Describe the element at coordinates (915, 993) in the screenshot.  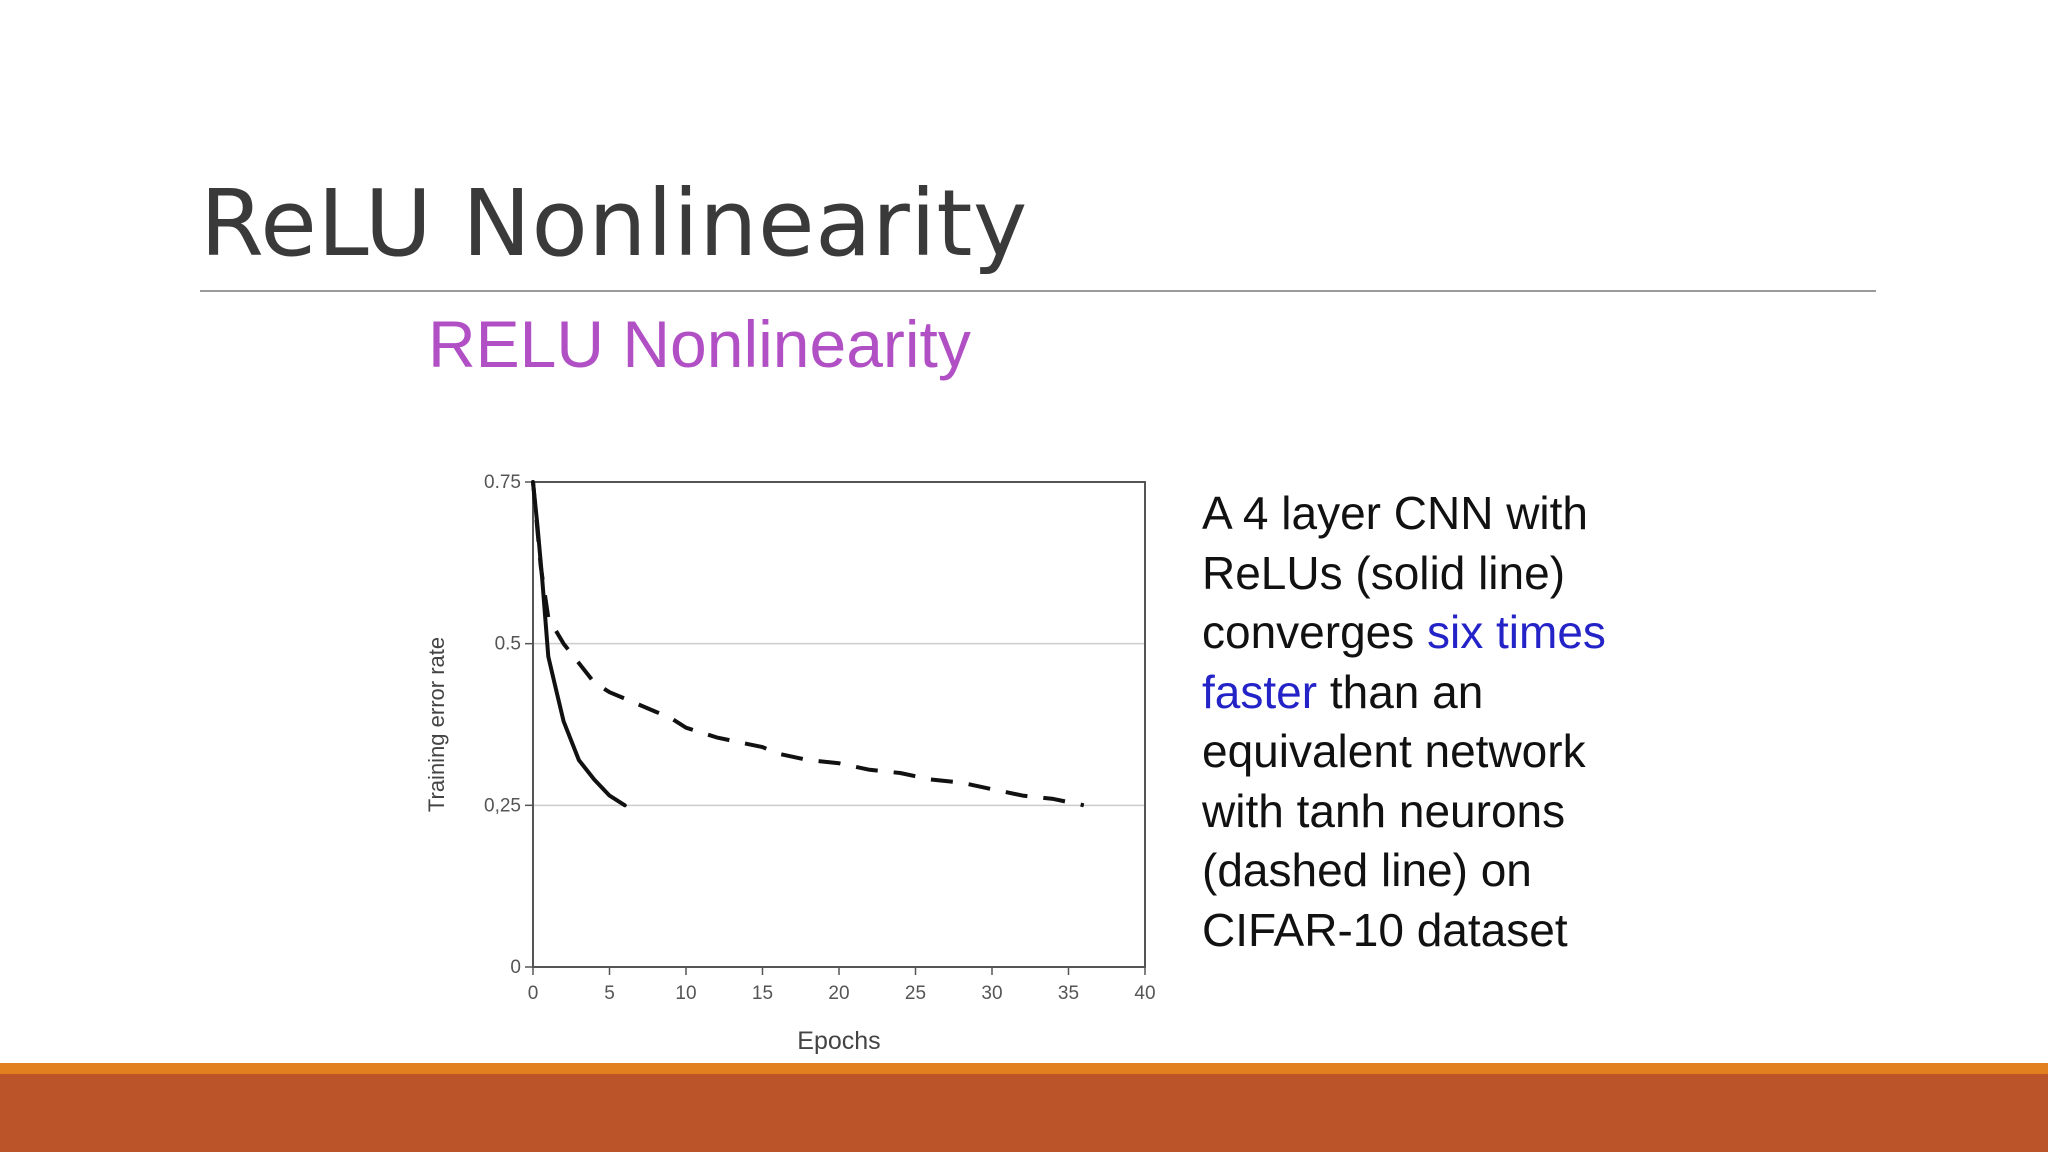
I see `x-tick-label: 25` at that location.